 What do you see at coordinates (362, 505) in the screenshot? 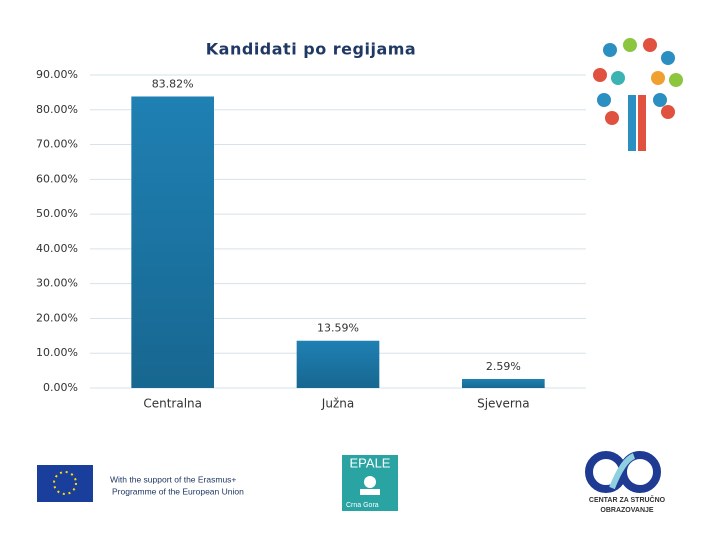
I see `epale-country: Crna Gora` at bounding box center [362, 505].